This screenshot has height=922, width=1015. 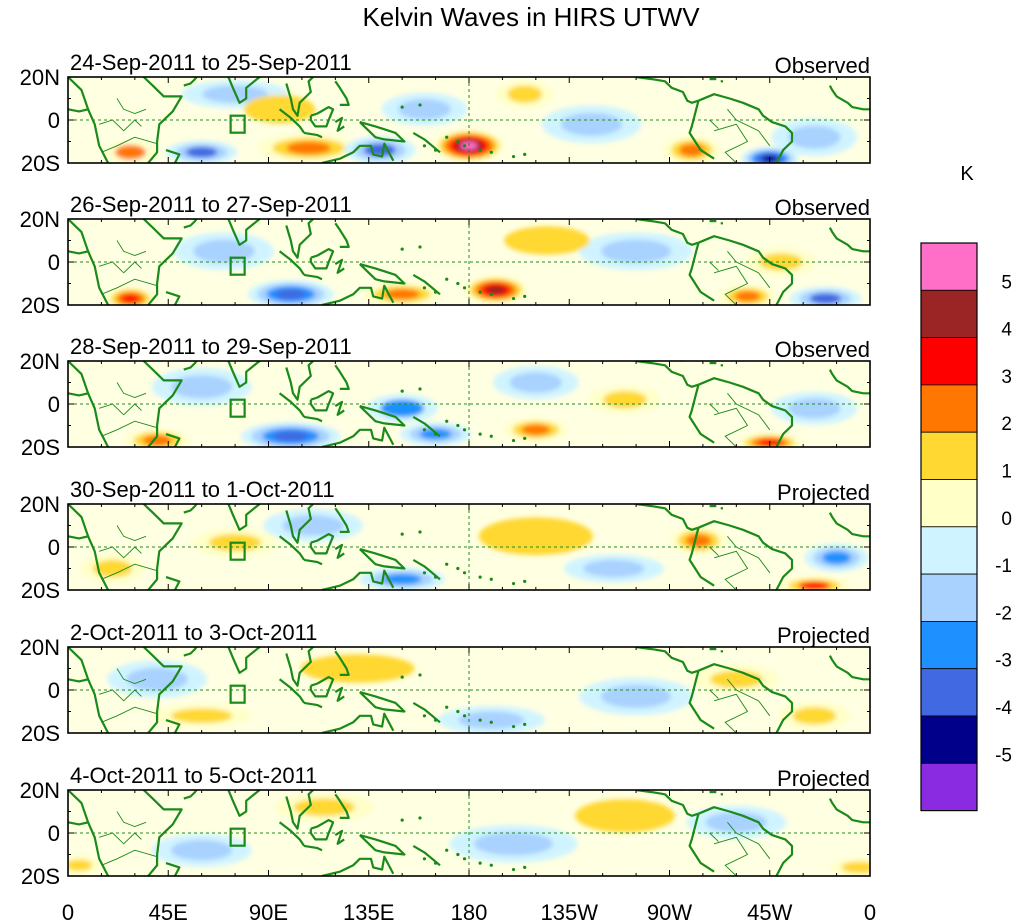 What do you see at coordinates (1003, 708) in the screenshot?
I see `colorbar-label-10: -4` at bounding box center [1003, 708].